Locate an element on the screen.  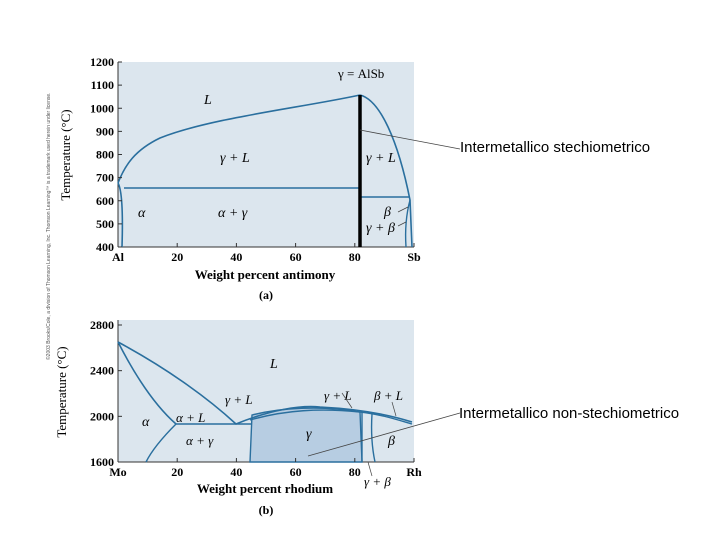
diagram-a-y-tick-label: 400 is located at coordinates (105, 247).